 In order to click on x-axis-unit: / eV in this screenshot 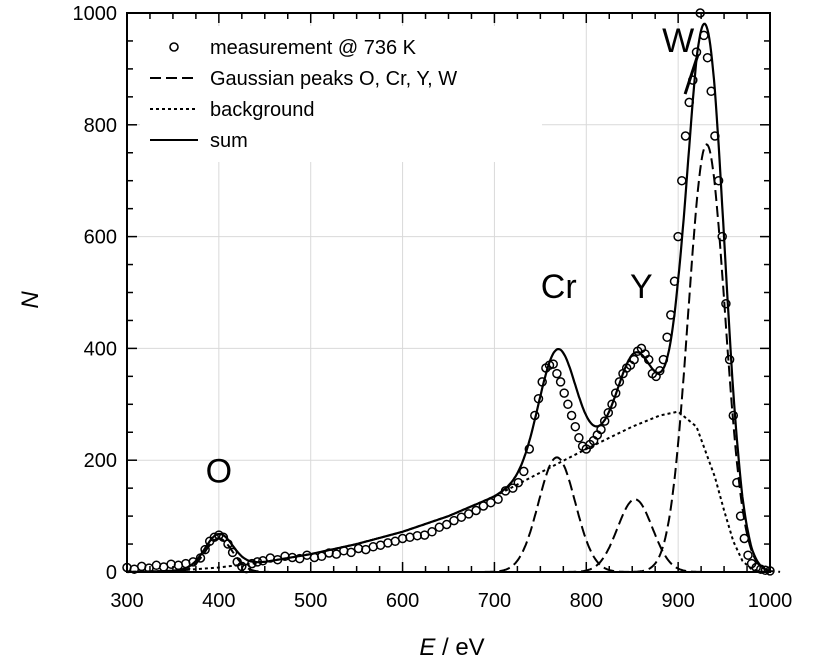, I will do `click(459, 647)`.